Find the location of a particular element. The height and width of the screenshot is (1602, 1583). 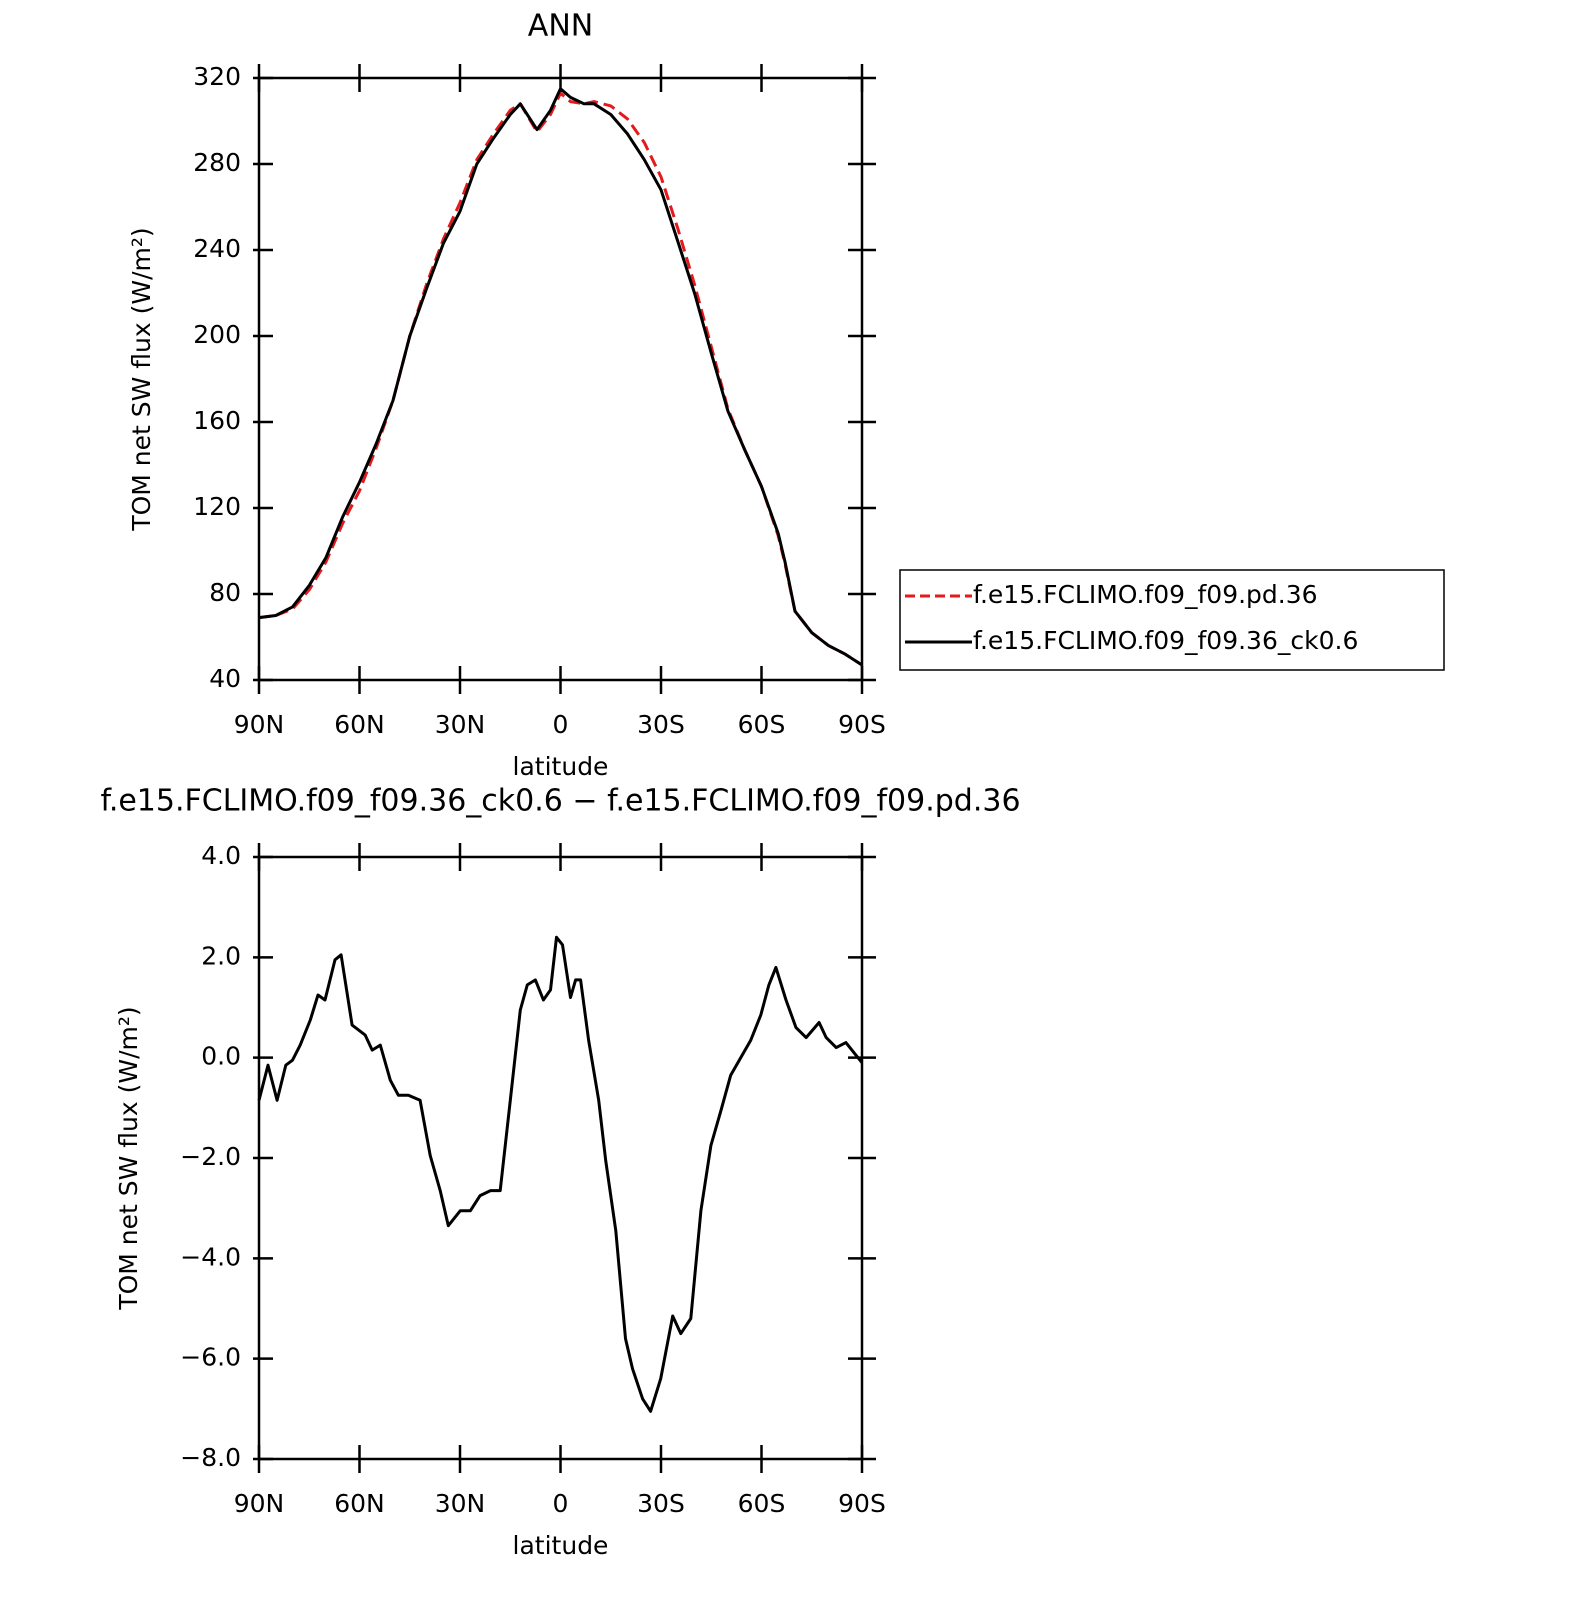

y-tick-label: 280 is located at coordinates (217, 162).